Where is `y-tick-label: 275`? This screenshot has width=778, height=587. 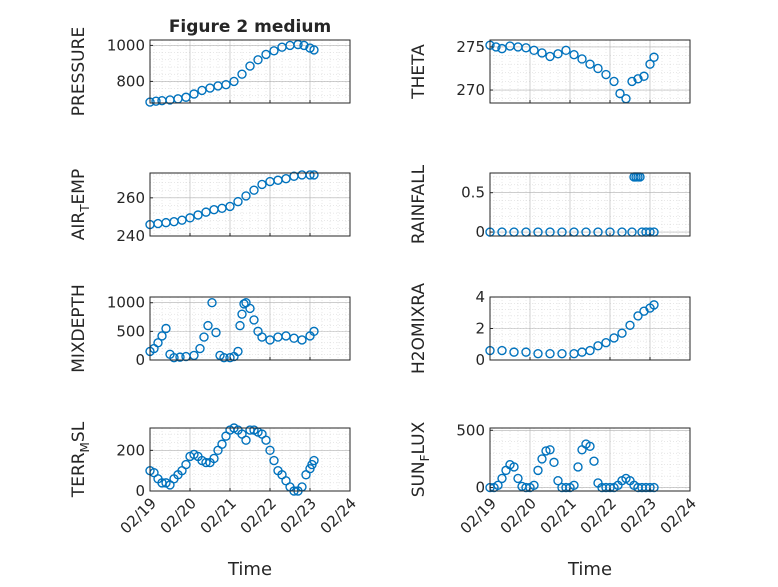 y-tick-label: 275 is located at coordinates (470, 47).